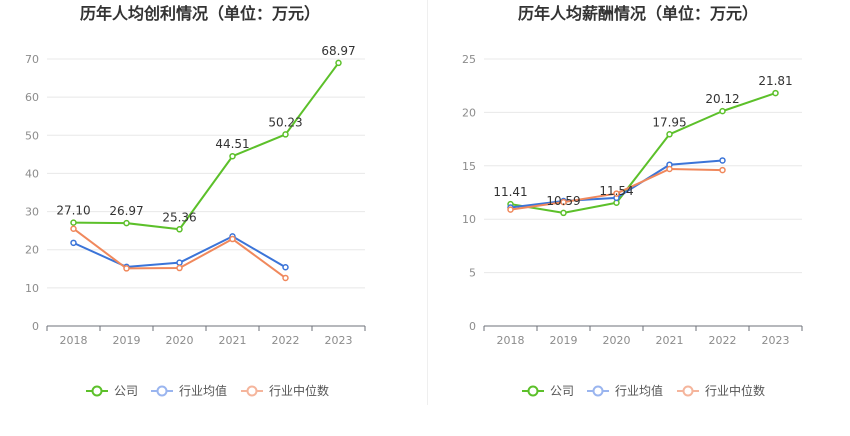 This screenshot has width=850, height=436. Describe the element at coordinates (179, 217) in the screenshot. I see `data-label: 25.36` at that location.